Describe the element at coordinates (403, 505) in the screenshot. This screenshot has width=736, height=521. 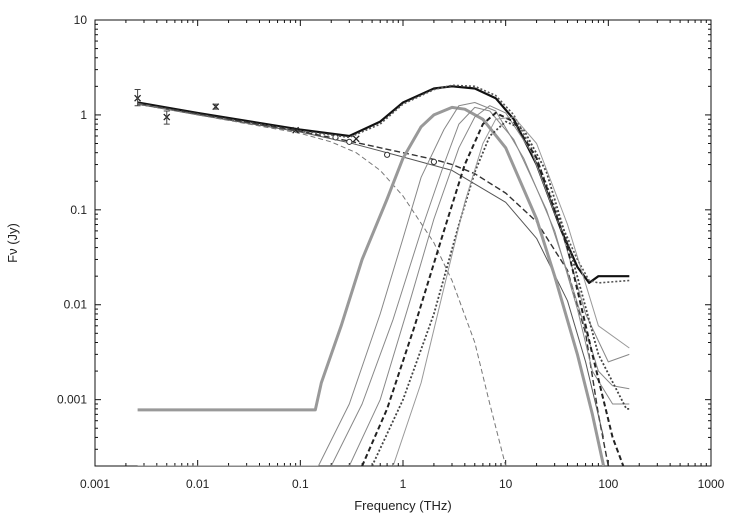
I see `x-axis-label: Frequency (THz)` at that location.